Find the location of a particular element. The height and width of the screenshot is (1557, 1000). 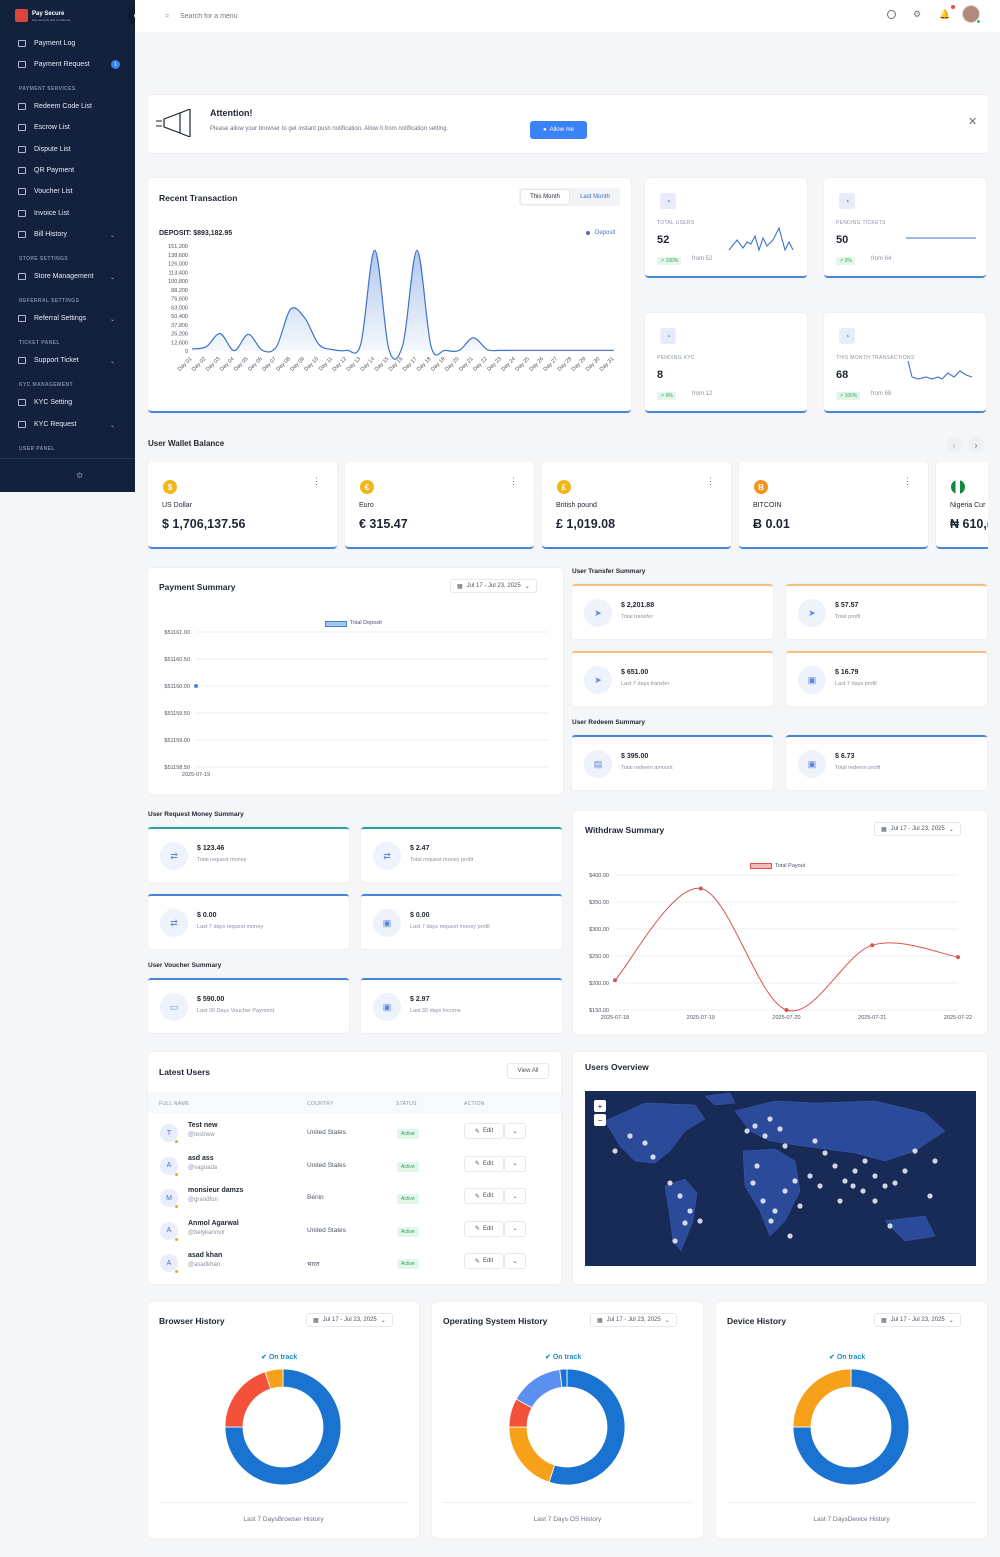

sidebar-item-bill-history: Bill History is located at coordinates (42, 234).